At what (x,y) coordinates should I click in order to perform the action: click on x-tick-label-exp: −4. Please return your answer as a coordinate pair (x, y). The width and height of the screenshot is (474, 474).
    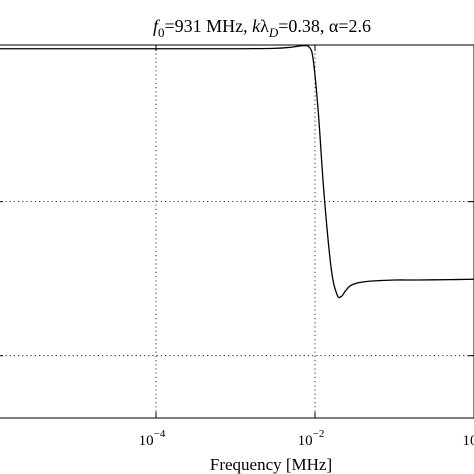
    Looking at the image, I should click on (160, 434).